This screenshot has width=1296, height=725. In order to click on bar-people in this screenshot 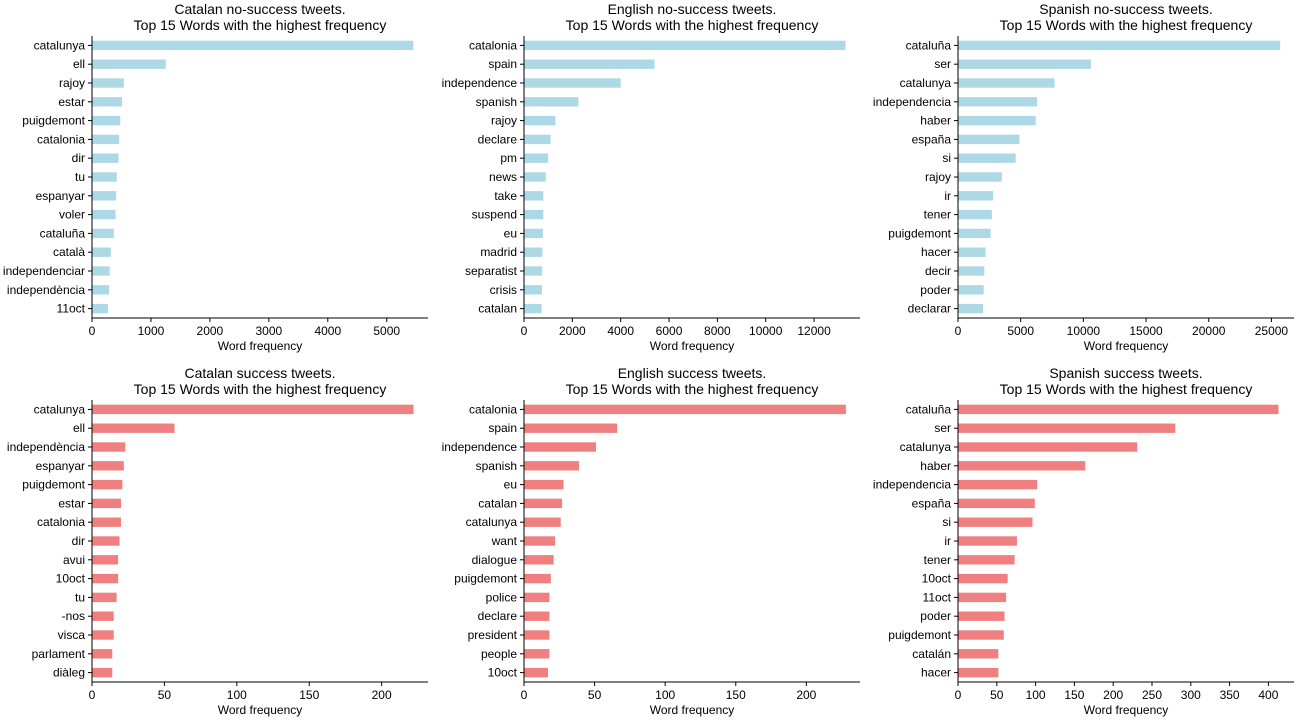, I will do `click(537, 654)`.